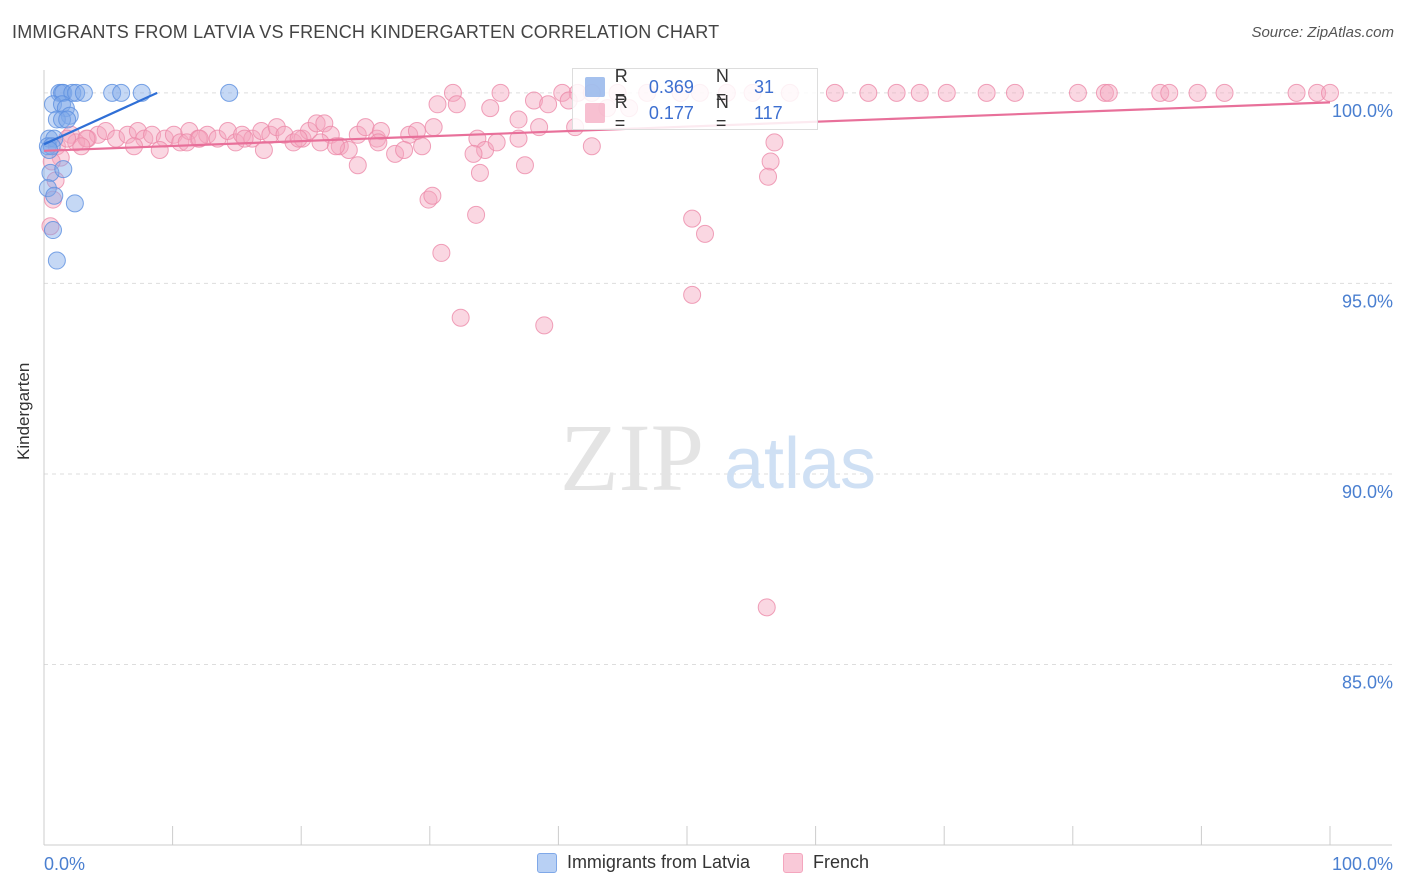 This screenshot has width=1406, height=892. Describe the element at coordinates (671, 112) in the screenshot. I see `r-value-french: 0.177` at that location.